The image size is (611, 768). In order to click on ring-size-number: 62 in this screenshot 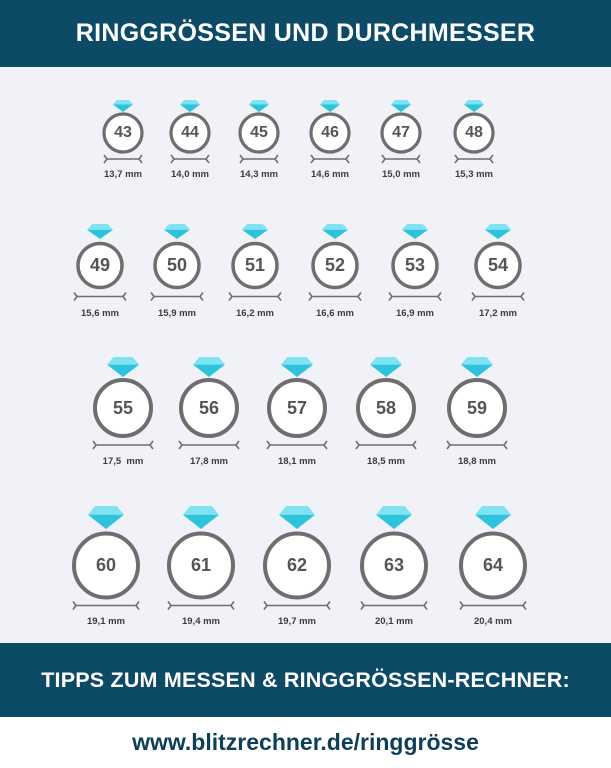, I will do `click(297, 564)`.